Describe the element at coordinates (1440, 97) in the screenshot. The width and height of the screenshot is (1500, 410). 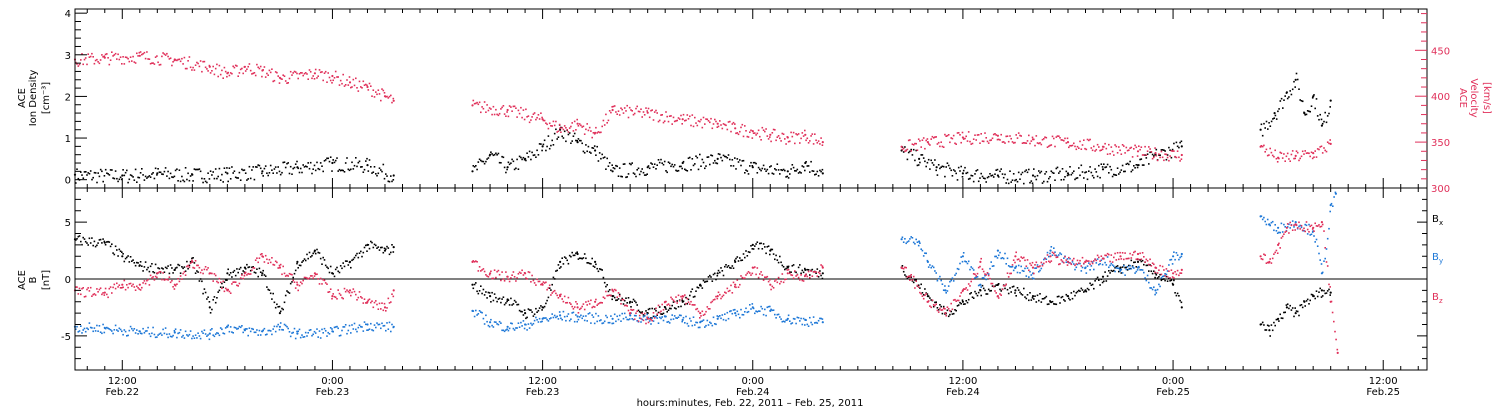
I see `velocity-axis-tick-label: 400` at that location.